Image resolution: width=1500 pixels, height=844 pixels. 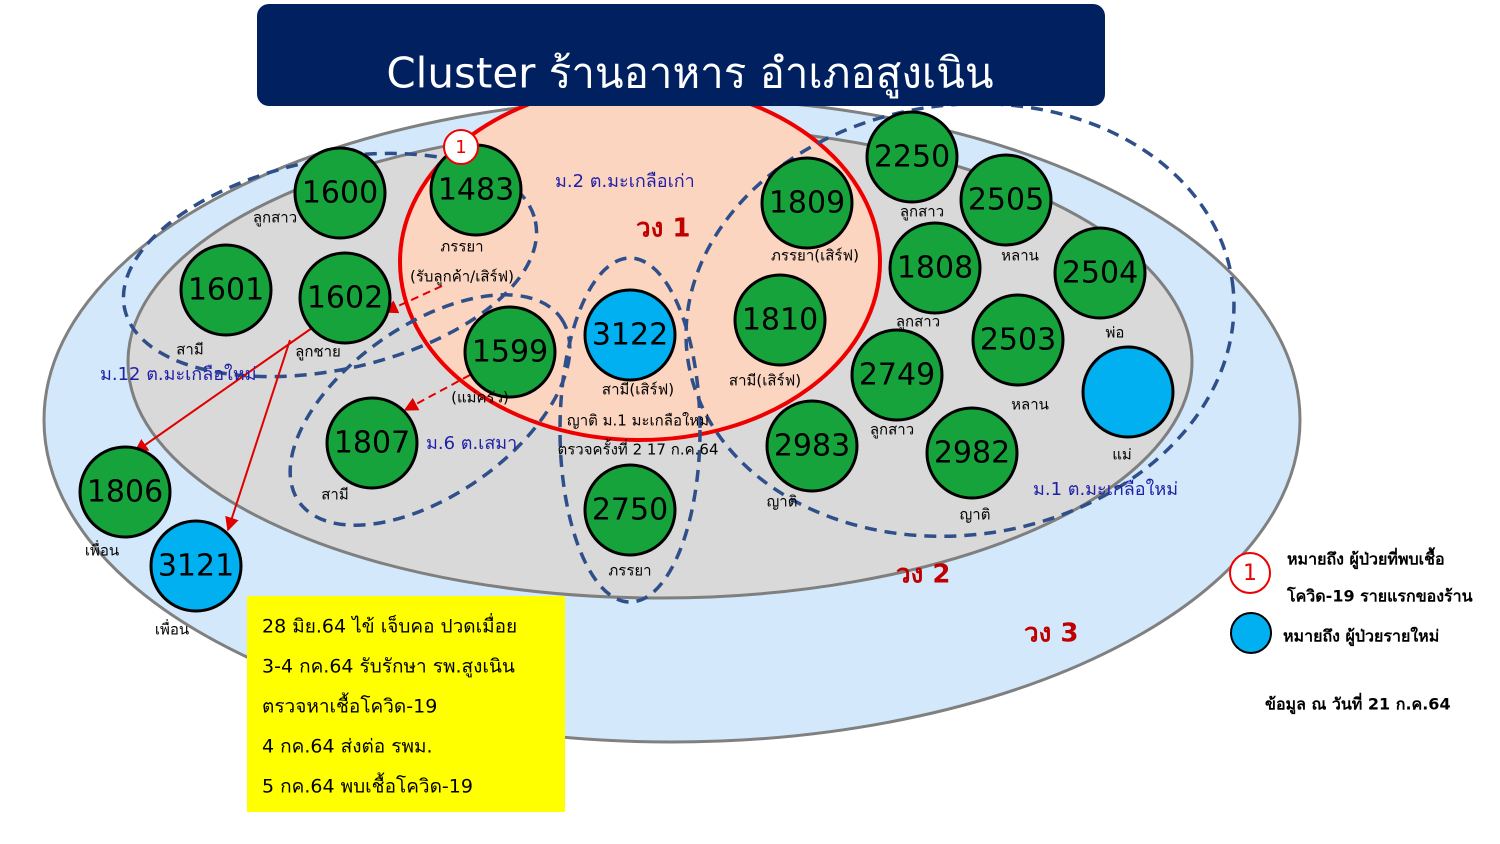 I want to click on node-id: 1599, so click(x=510, y=352).